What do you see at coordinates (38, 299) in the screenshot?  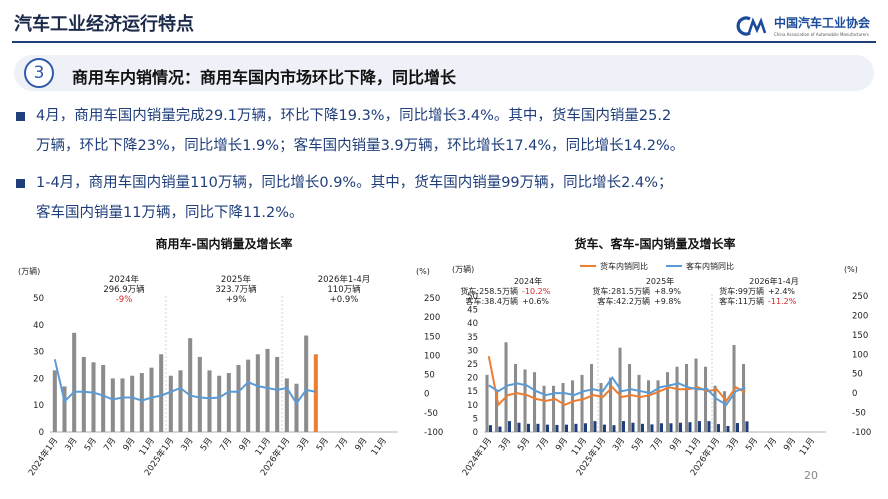 I see `y-tick-label: 50` at bounding box center [38, 299].